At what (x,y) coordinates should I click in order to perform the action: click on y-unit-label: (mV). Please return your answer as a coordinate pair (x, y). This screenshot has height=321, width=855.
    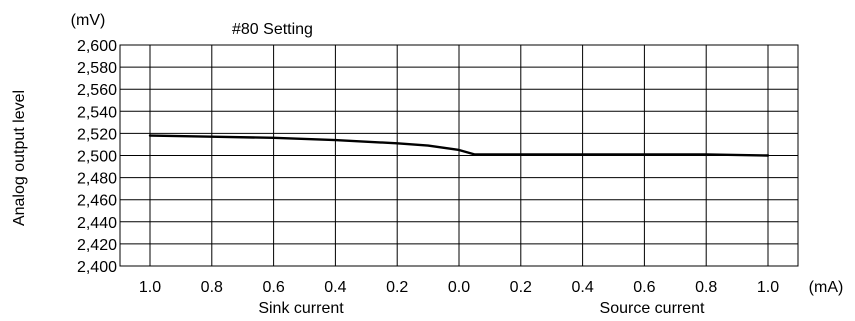
    Looking at the image, I should click on (88, 20).